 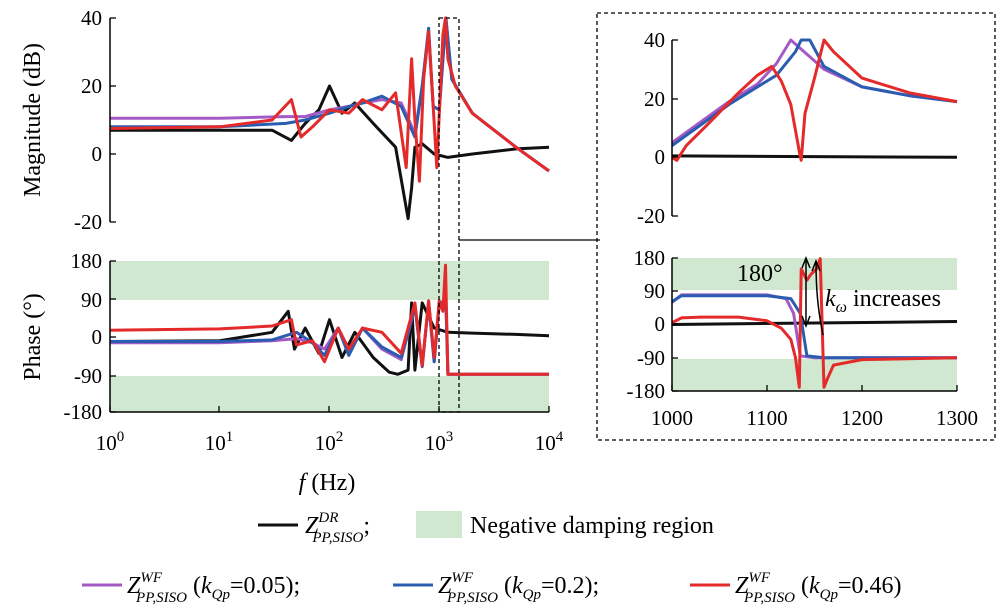 I want to click on legend-label-wf046: ZWF PP,SISO (kQp=0.46), so click(x=818, y=588).